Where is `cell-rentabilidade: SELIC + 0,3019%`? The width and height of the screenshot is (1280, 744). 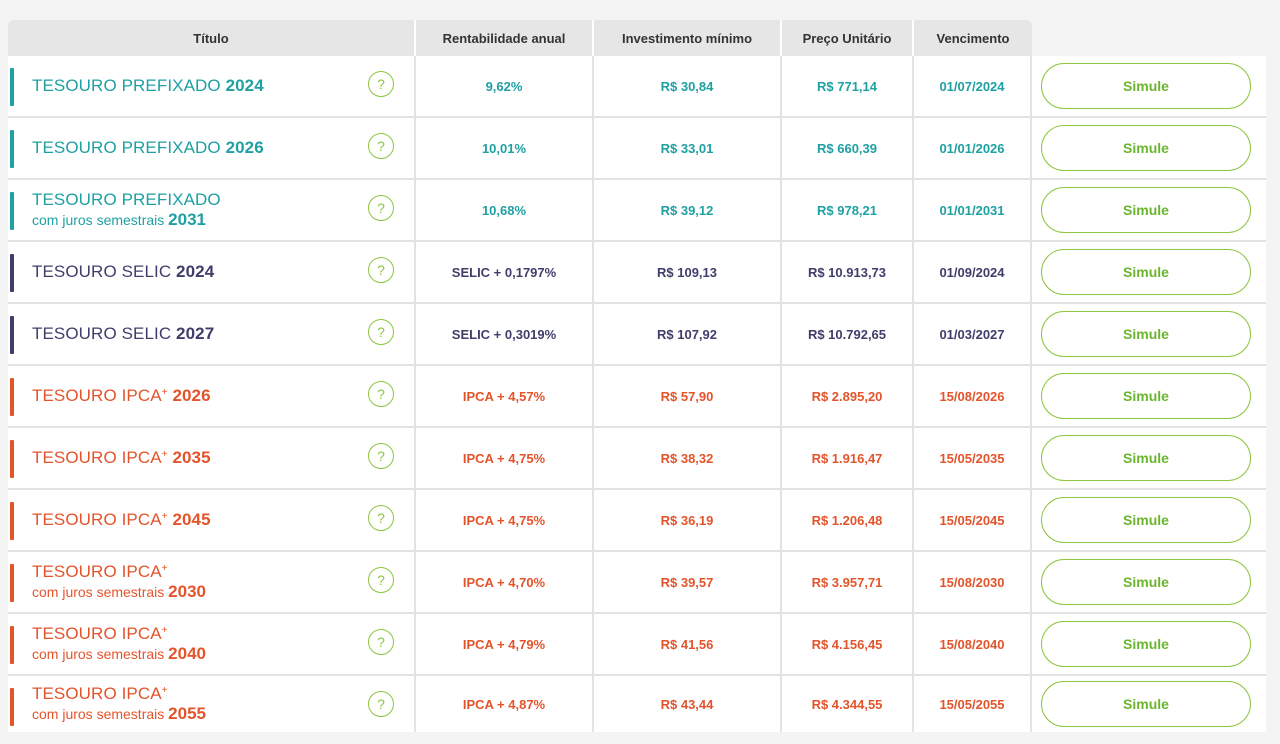
cell-rentabilidade: SELIC + 0,3019% is located at coordinates (505, 334).